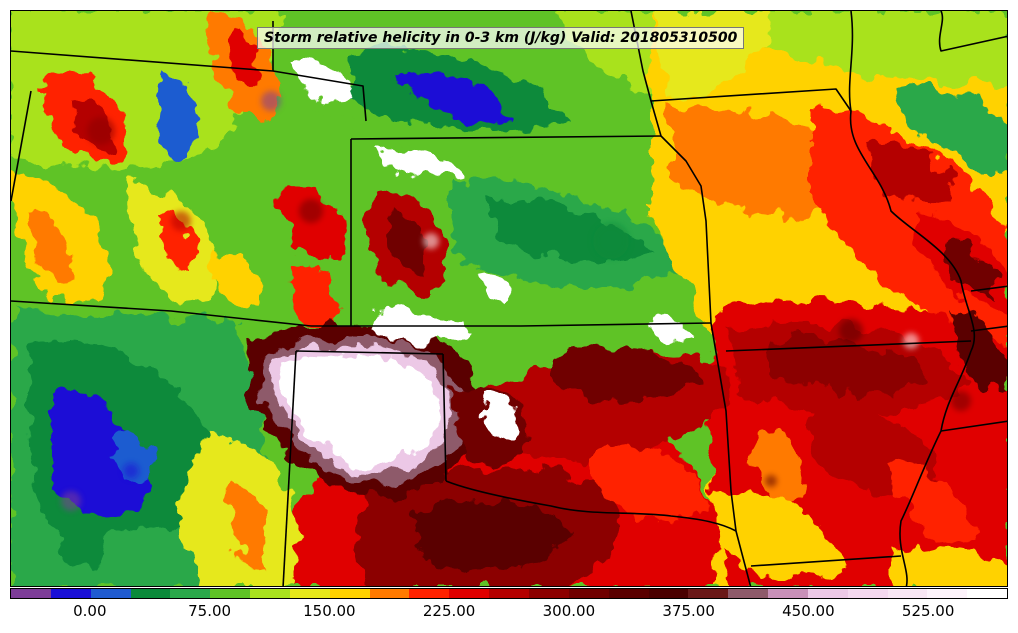 This screenshot has height=633, width=1018. What do you see at coordinates (329, 611) in the screenshot?
I see `colorbar-tick-label: 150.00` at bounding box center [329, 611].